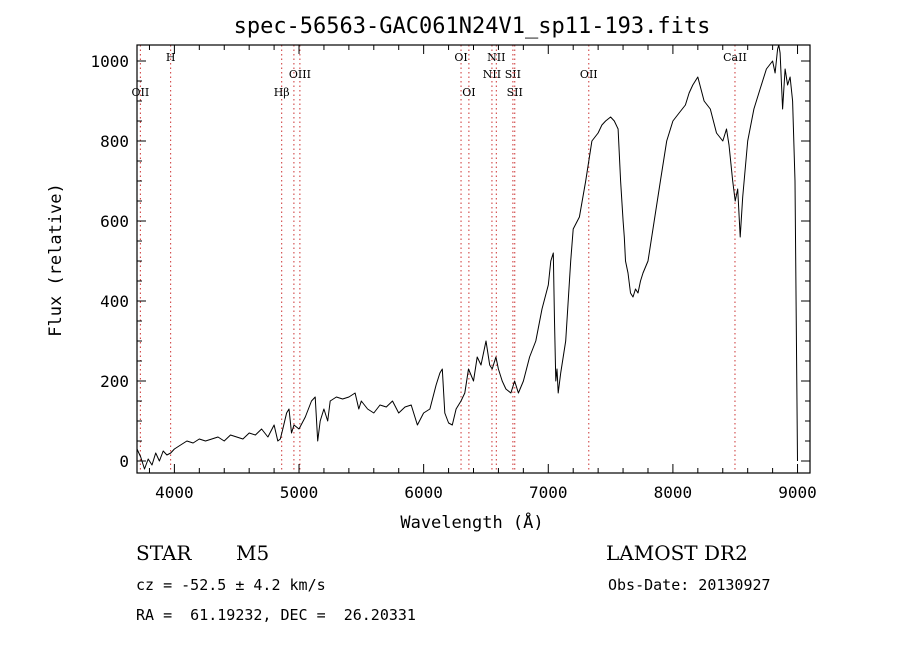 The image size is (900, 650). What do you see at coordinates (171, 57) in the screenshot?
I see `spectral-line-label: H` at bounding box center [171, 57].